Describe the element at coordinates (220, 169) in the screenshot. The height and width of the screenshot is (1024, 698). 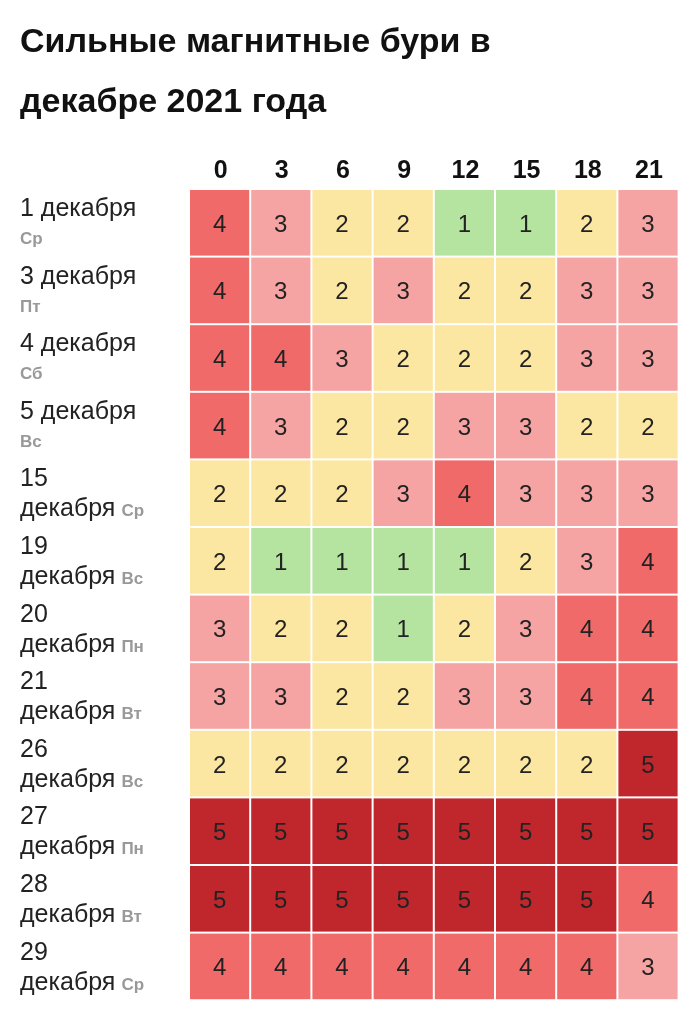
I see `x-tick-label: 0` at that location.